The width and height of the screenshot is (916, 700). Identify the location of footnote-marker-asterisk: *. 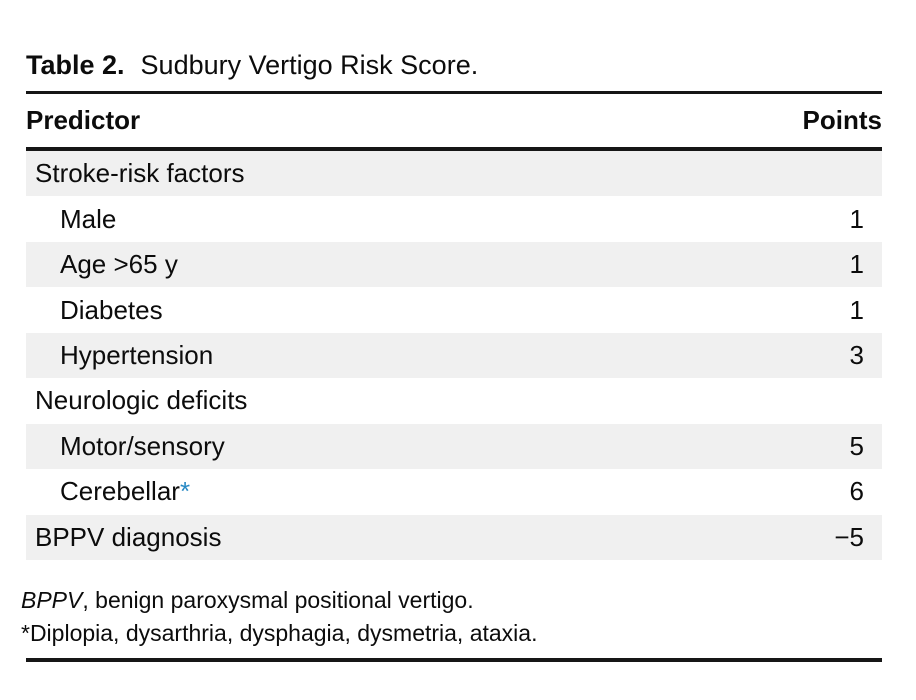
(185, 491).